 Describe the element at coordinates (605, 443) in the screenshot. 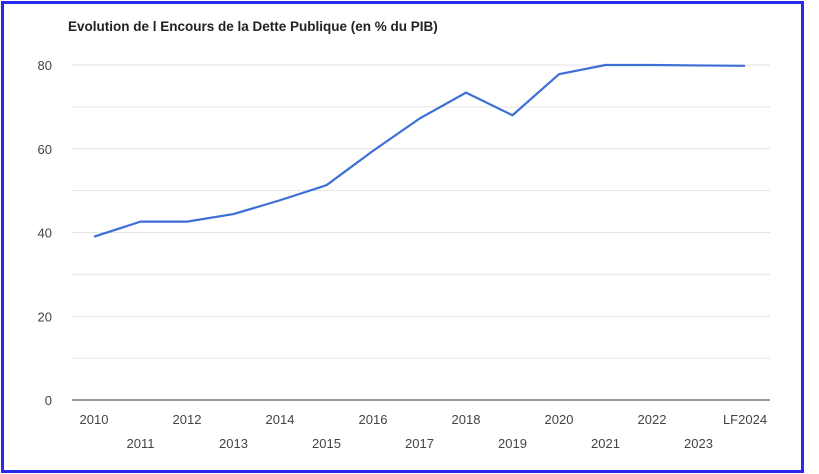

I see `x-tick-label: 2021` at that location.